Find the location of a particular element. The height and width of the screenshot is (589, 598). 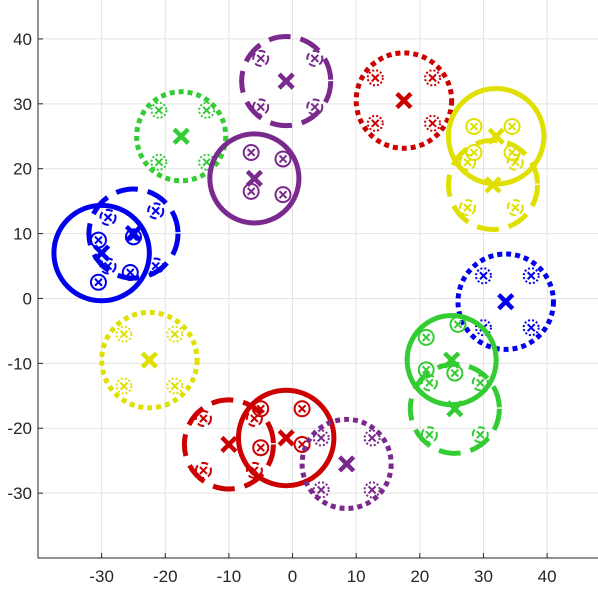

x-tick-label: 10 is located at coordinates (356, 576).